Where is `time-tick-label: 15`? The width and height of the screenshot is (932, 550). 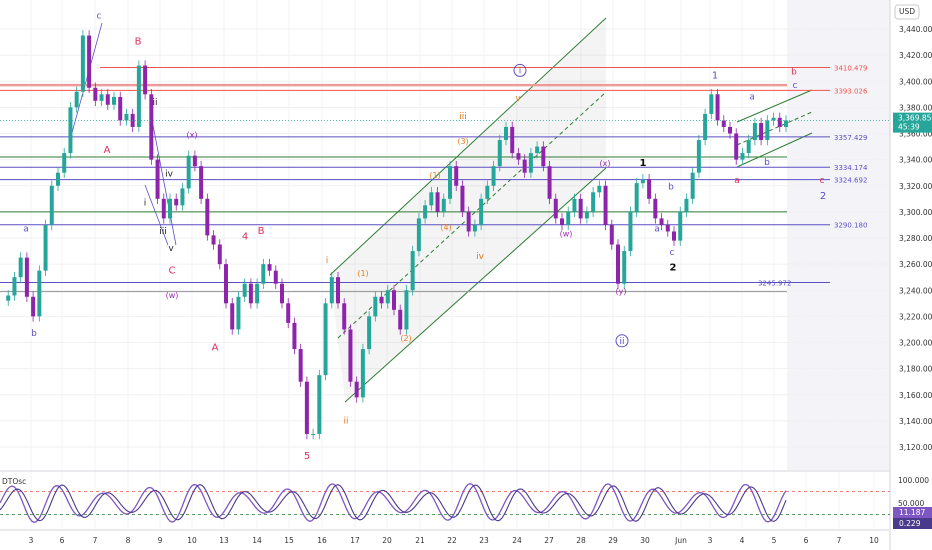 time-tick-label: 15 is located at coordinates (289, 540).